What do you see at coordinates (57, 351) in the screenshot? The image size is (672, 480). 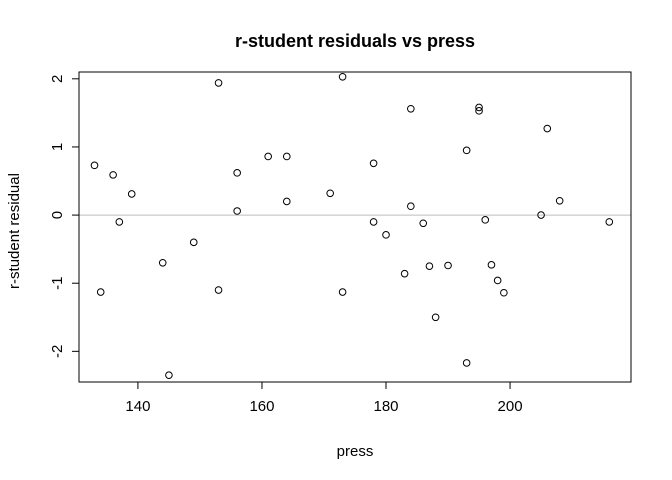 I see `y-tick-label: -2` at bounding box center [57, 351].